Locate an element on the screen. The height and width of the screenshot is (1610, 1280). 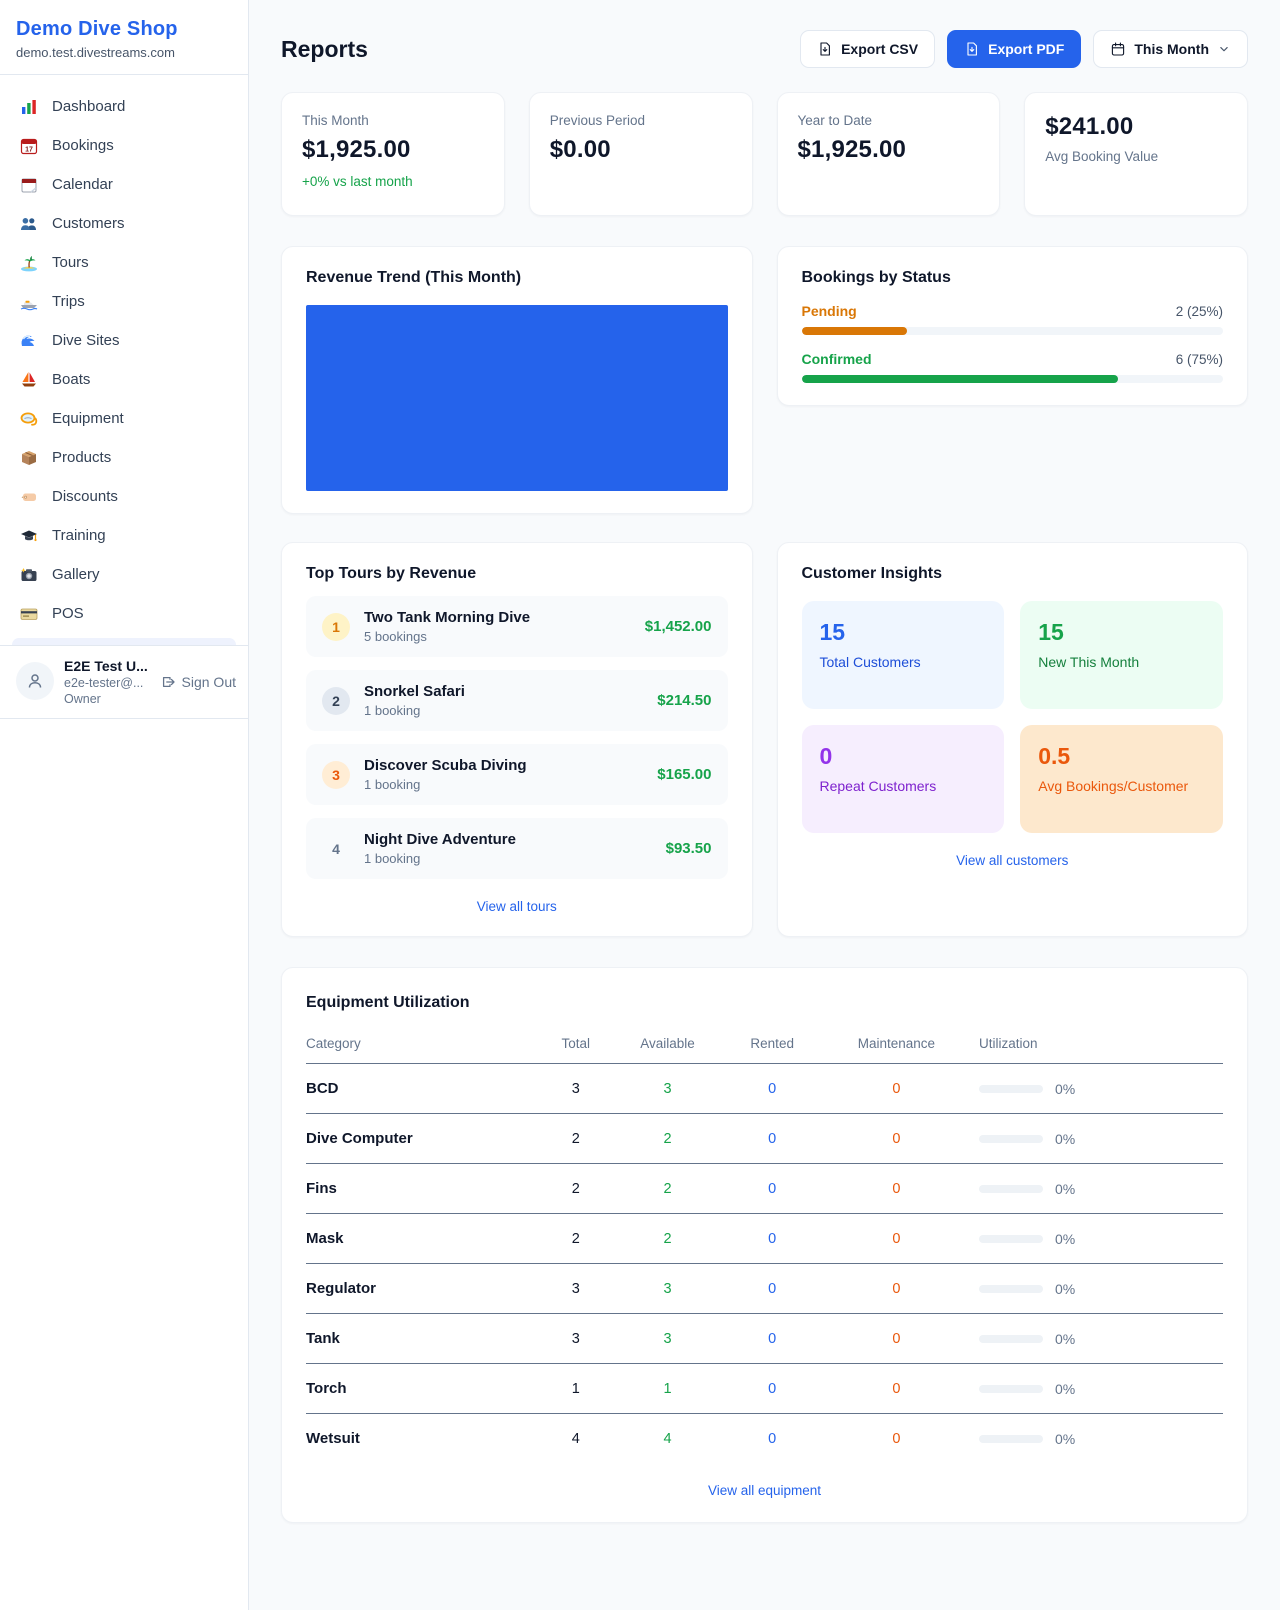
export-csv-button: Export CSV is located at coordinates (868, 49).